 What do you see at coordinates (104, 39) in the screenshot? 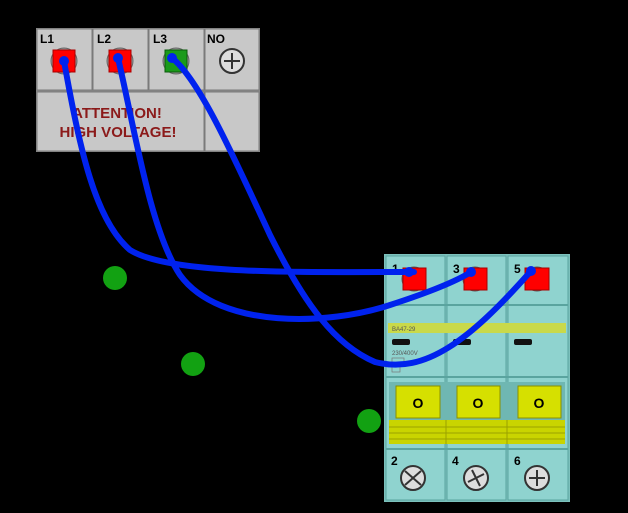
I see `terminal-label-l2: L2` at bounding box center [104, 39].